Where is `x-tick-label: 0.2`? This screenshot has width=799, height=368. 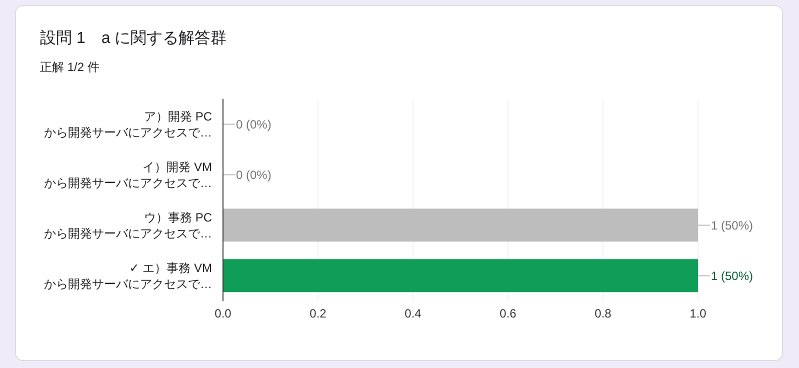 x-tick-label: 0.2 is located at coordinates (318, 313).